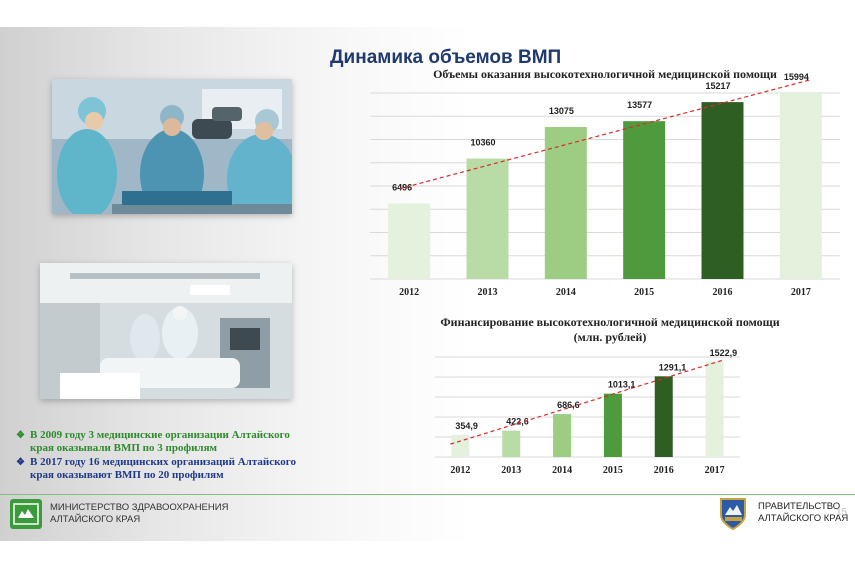 The image size is (855, 570). What do you see at coordinates (166, 331) in the screenshot?
I see `operating-room-photo` at bounding box center [166, 331].